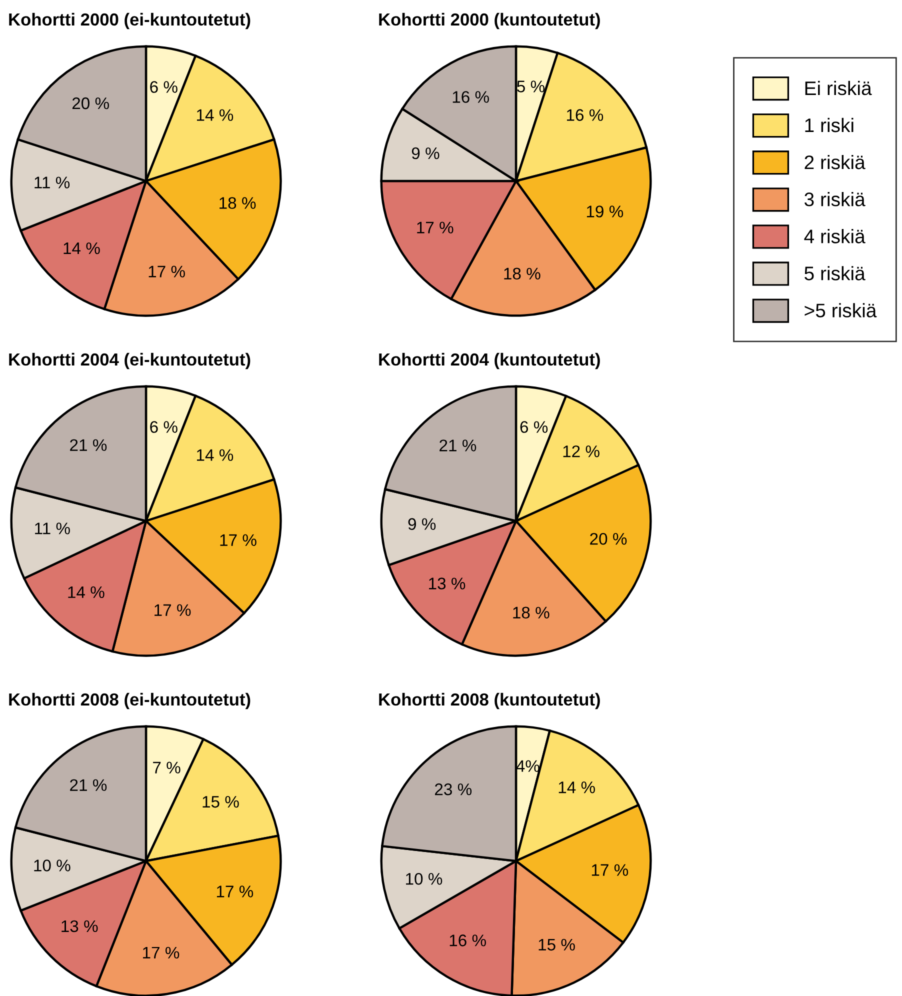 Image resolution: width=902 pixels, height=996 pixels. What do you see at coordinates (453, 789) in the screenshot?
I see `data-label: 23 %` at bounding box center [453, 789].